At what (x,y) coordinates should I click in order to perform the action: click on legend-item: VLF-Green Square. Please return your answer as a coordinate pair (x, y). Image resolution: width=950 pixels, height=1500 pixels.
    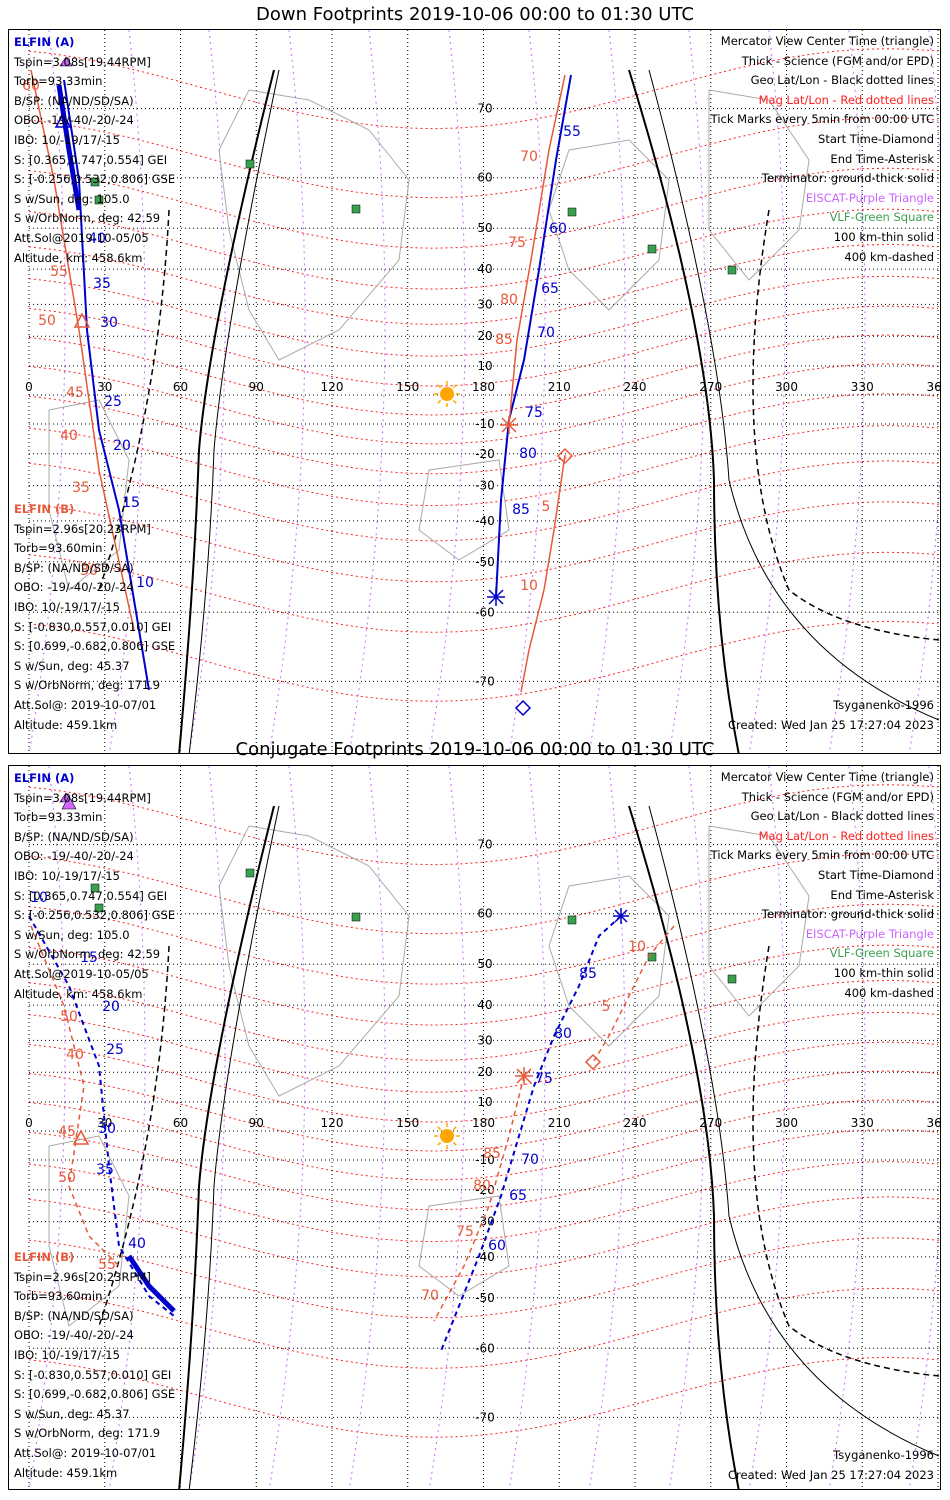
    Looking at the image, I should click on (881, 217).